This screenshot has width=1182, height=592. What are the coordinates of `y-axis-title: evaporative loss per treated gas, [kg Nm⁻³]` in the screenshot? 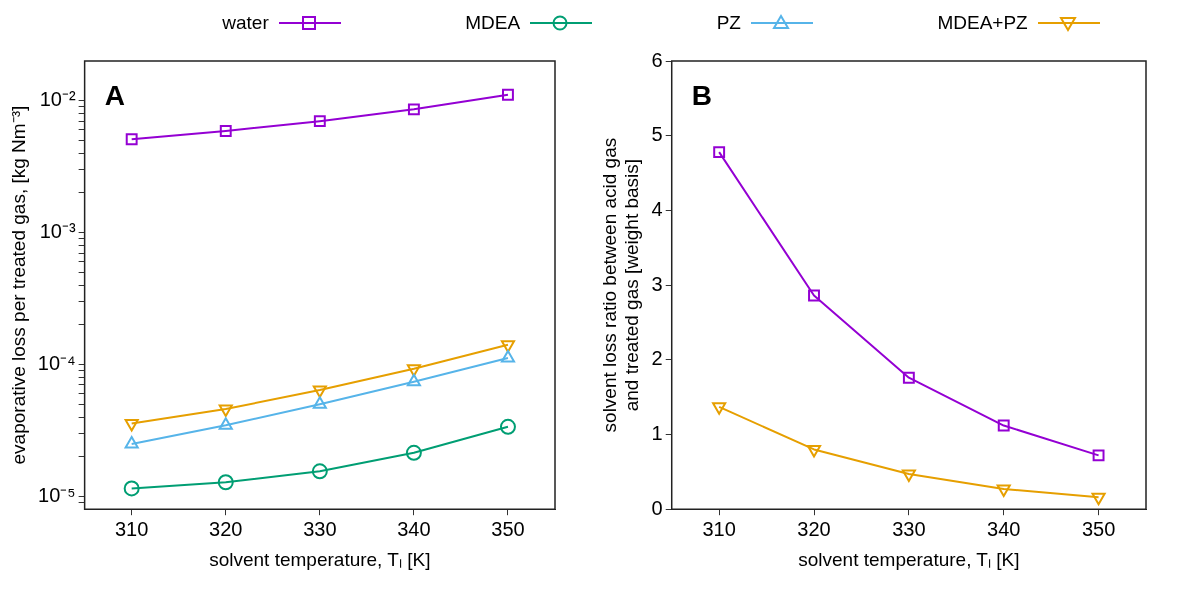 It's located at (18, 285).